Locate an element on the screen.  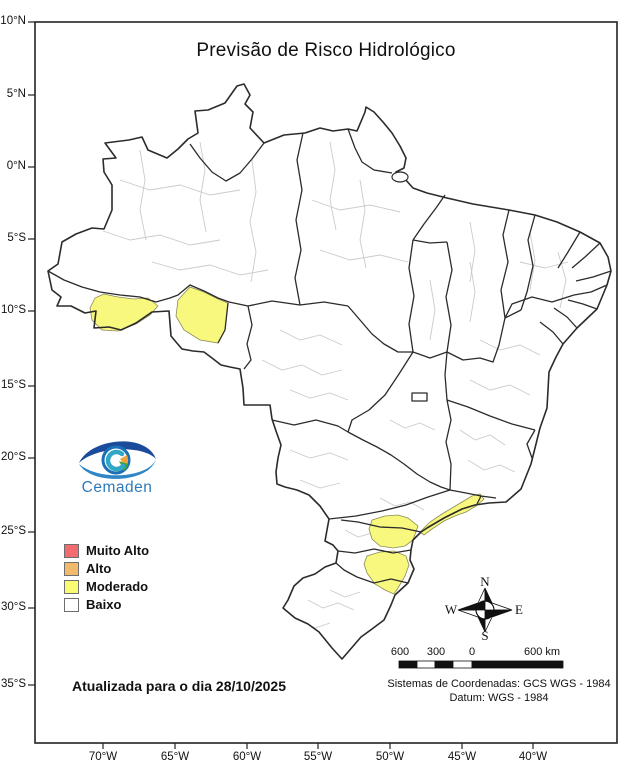
datum-line: Datum: WGS - 1984 is located at coordinates (499, 698).